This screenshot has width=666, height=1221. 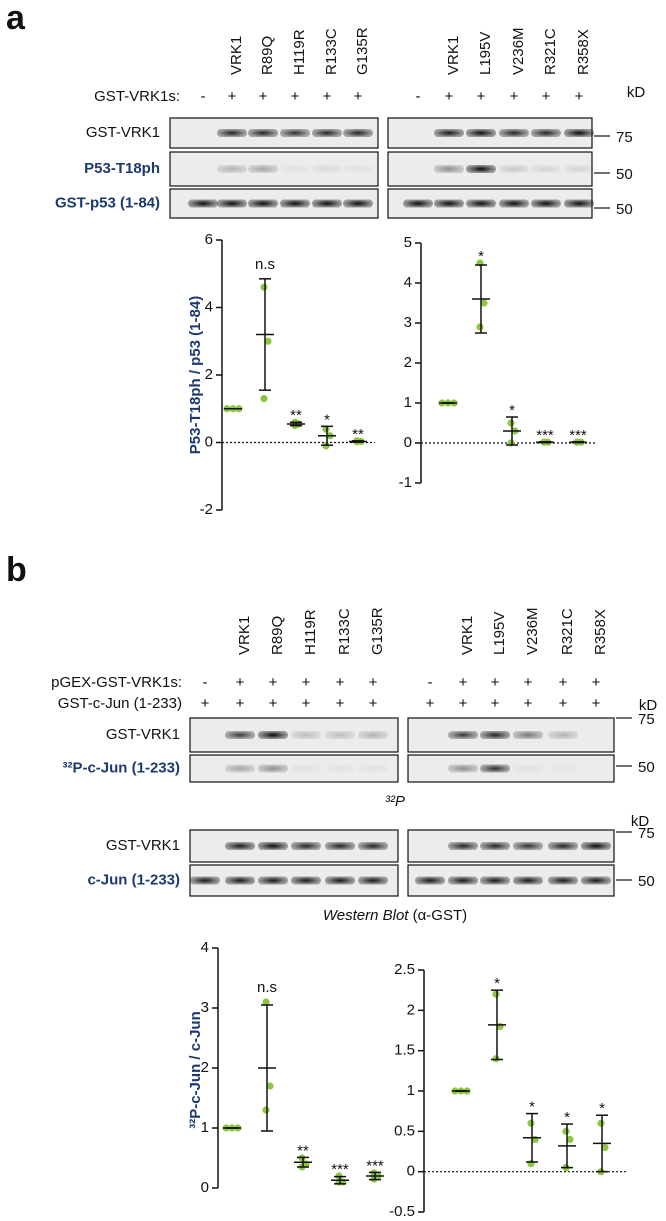 I want to click on significance-label: **, so click(x=303, y=1150).